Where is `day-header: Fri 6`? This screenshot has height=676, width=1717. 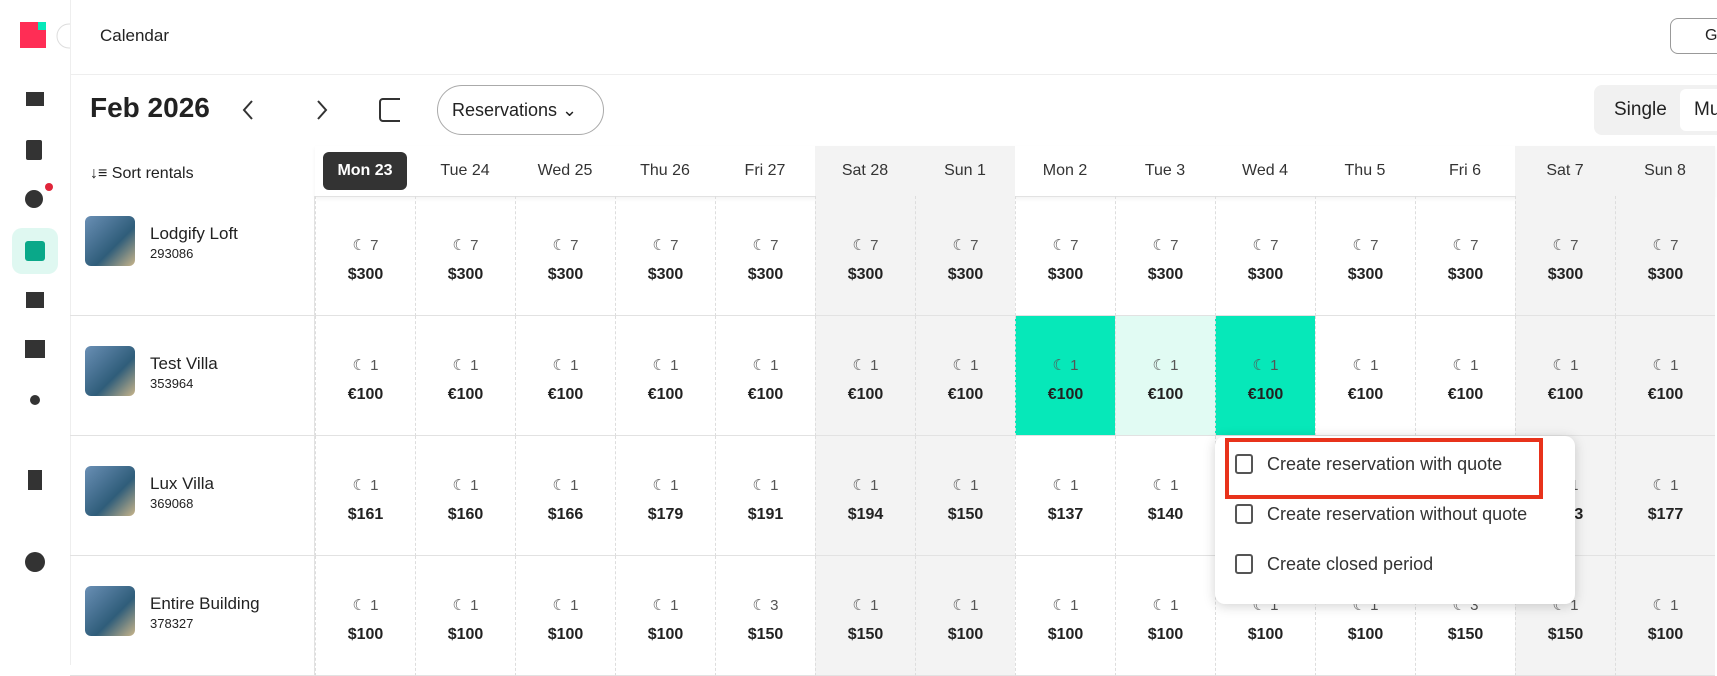 day-header: Fri 6 is located at coordinates (1465, 171).